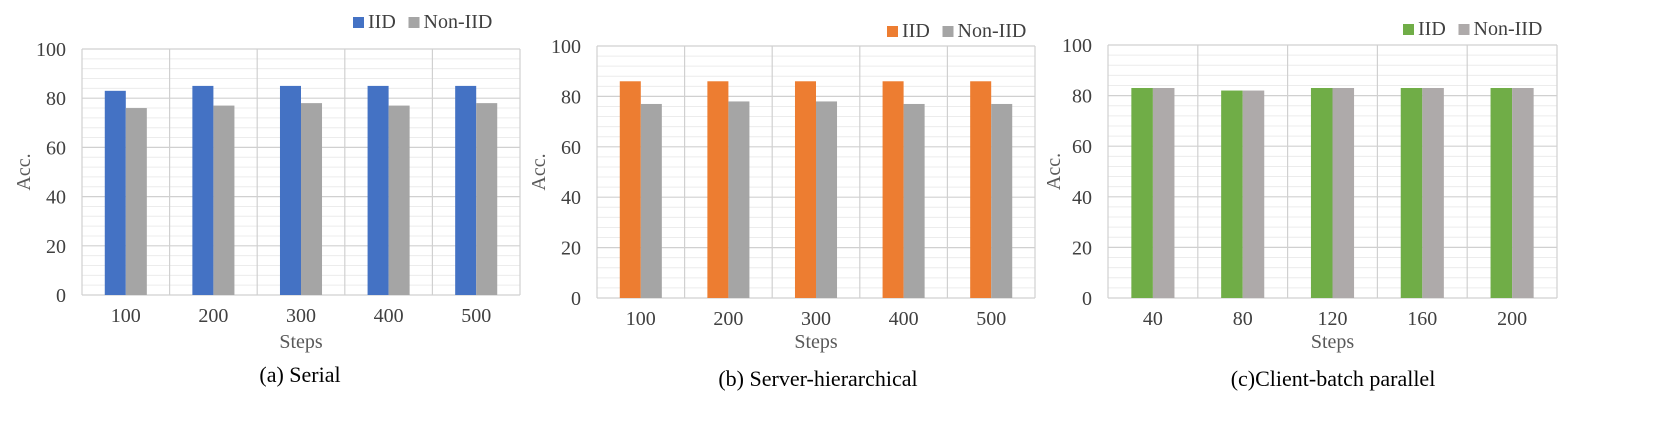 This screenshot has width=1661, height=421. What do you see at coordinates (1153, 319) in the screenshot?
I see `x-tick-label: 40` at bounding box center [1153, 319].